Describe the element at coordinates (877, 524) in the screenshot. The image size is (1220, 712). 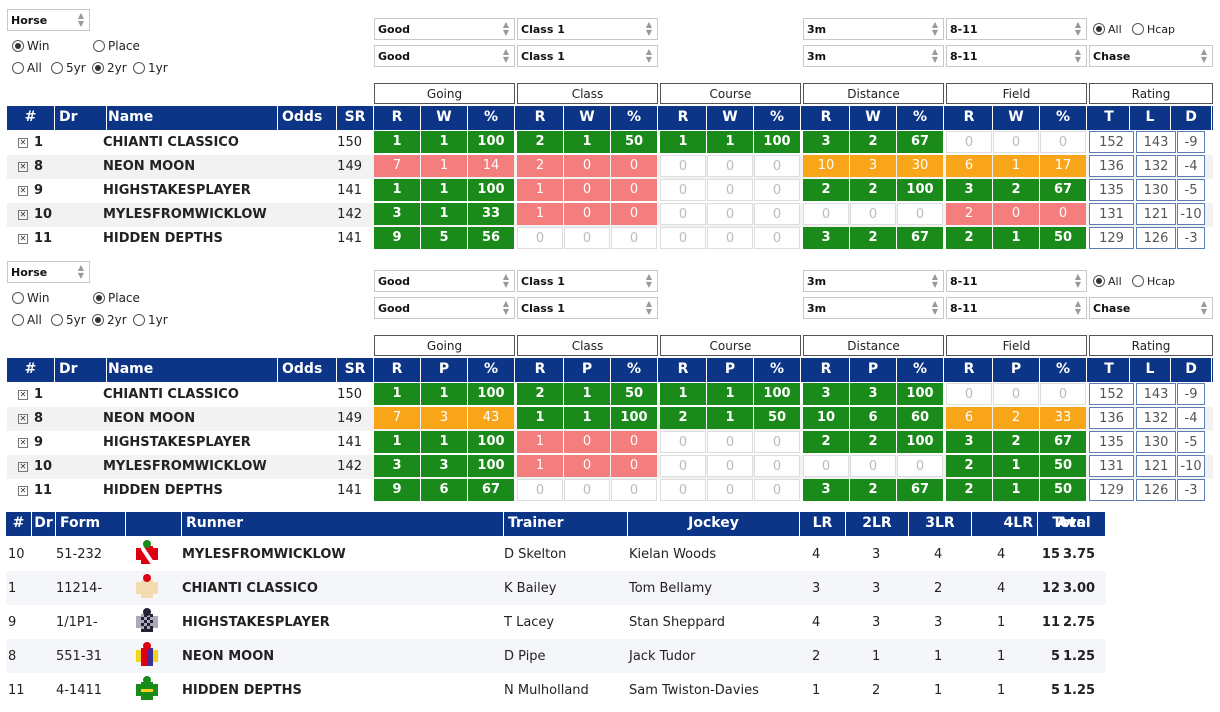
I see `col-header-2lr: 2LR` at that location.